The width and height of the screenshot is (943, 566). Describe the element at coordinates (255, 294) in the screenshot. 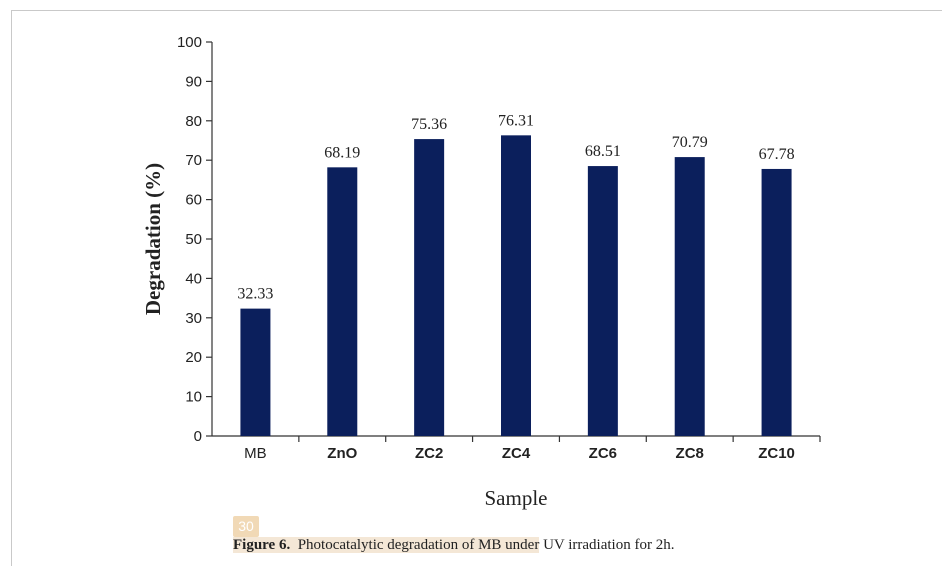

I see `data-label: 32.33` at that location.